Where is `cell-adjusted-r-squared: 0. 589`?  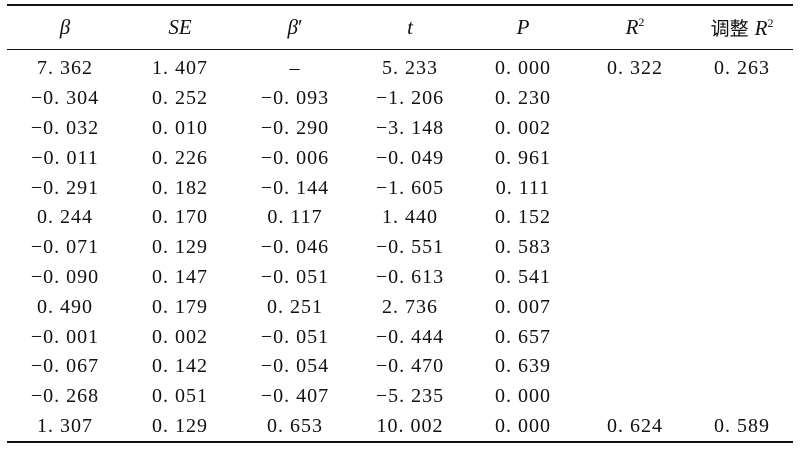 cell-adjusted-r-squared: 0. 589 is located at coordinates (742, 427).